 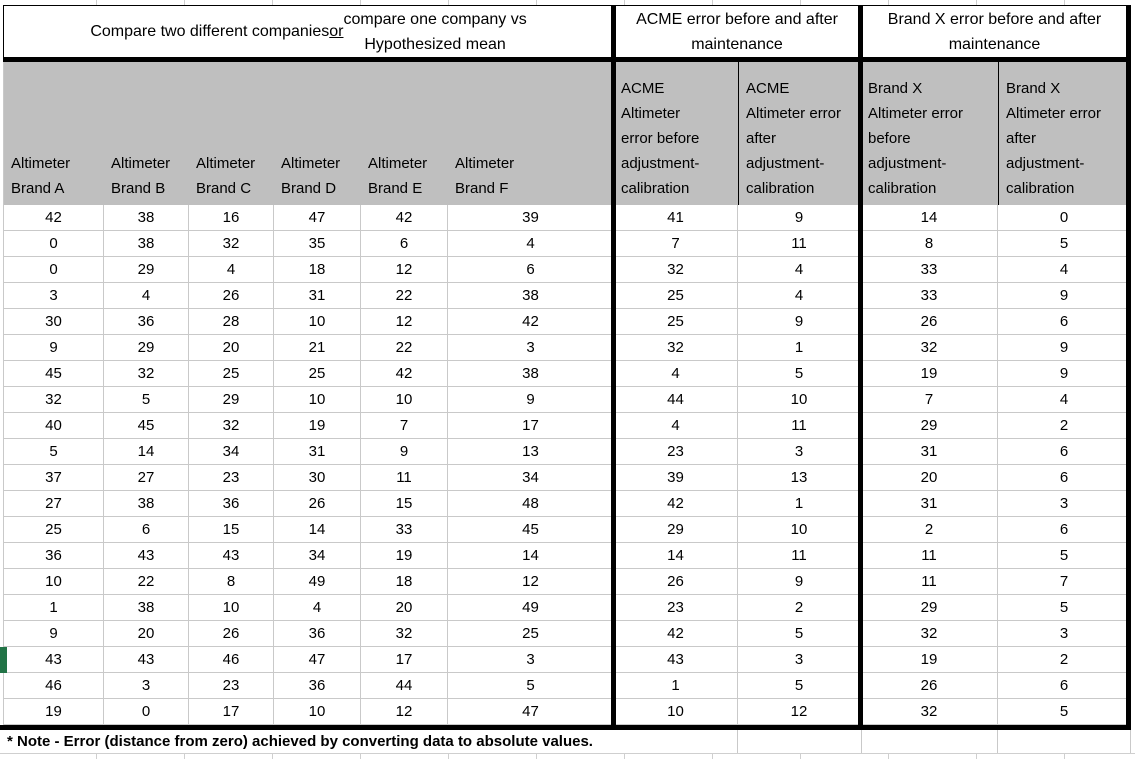 What do you see at coordinates (485, 176) in the screenshot?
I see `column-header-brand-f: Altimeter Brand F` at bounding box center [485, 176].